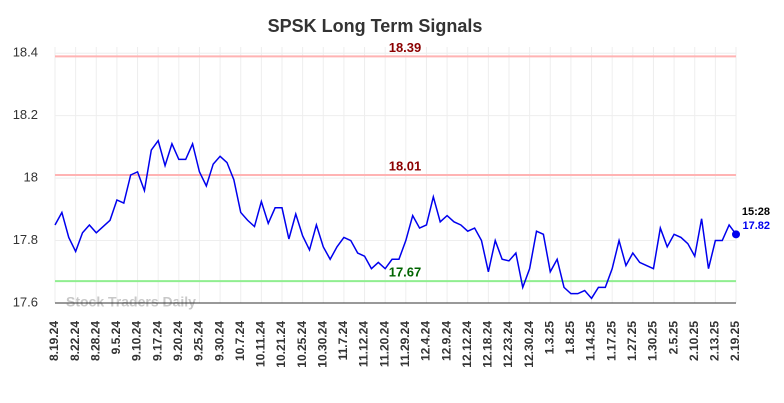 Image resolution: width=784 pixels, height=403 pixels. I want to click on x-tick-label: 12.9.24, so click(446, 341).